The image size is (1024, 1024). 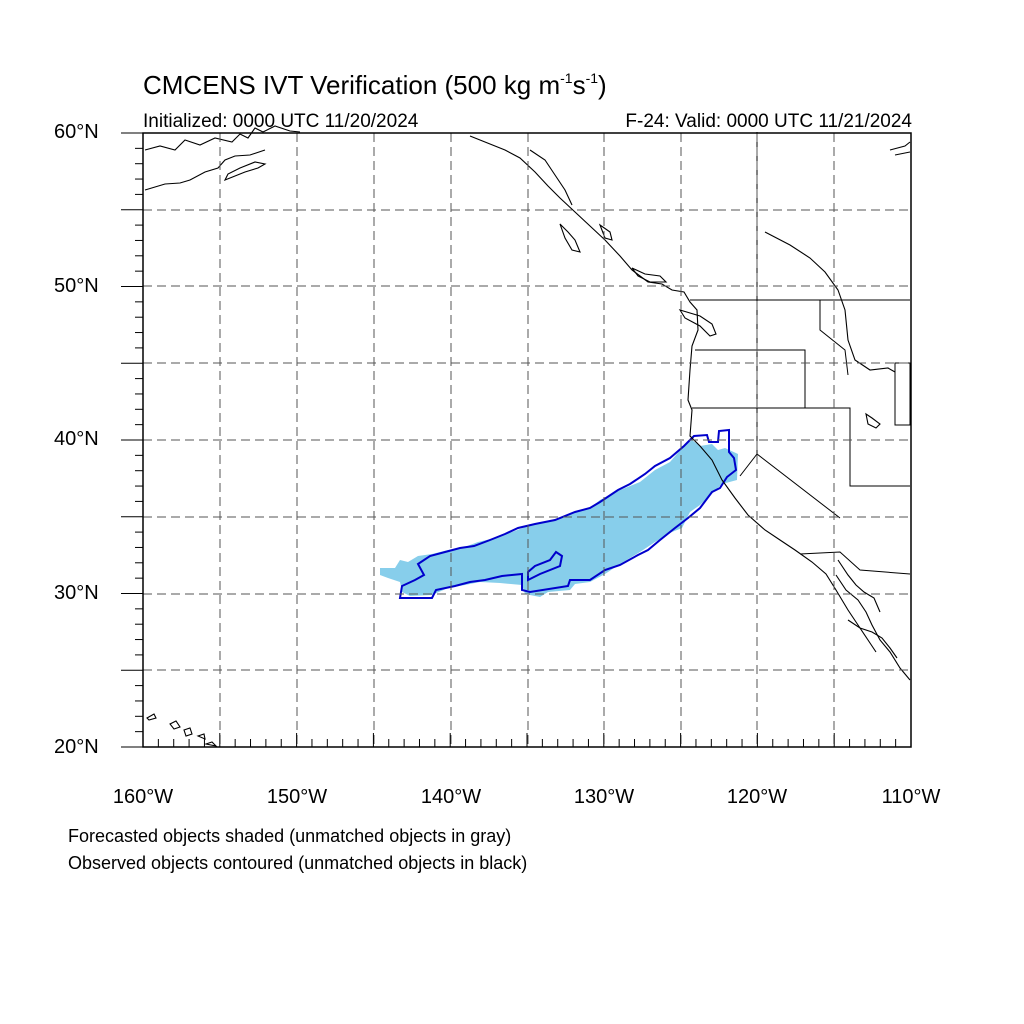 I want to click on lat-label-30: 30°N, so click(x=76, y=593).